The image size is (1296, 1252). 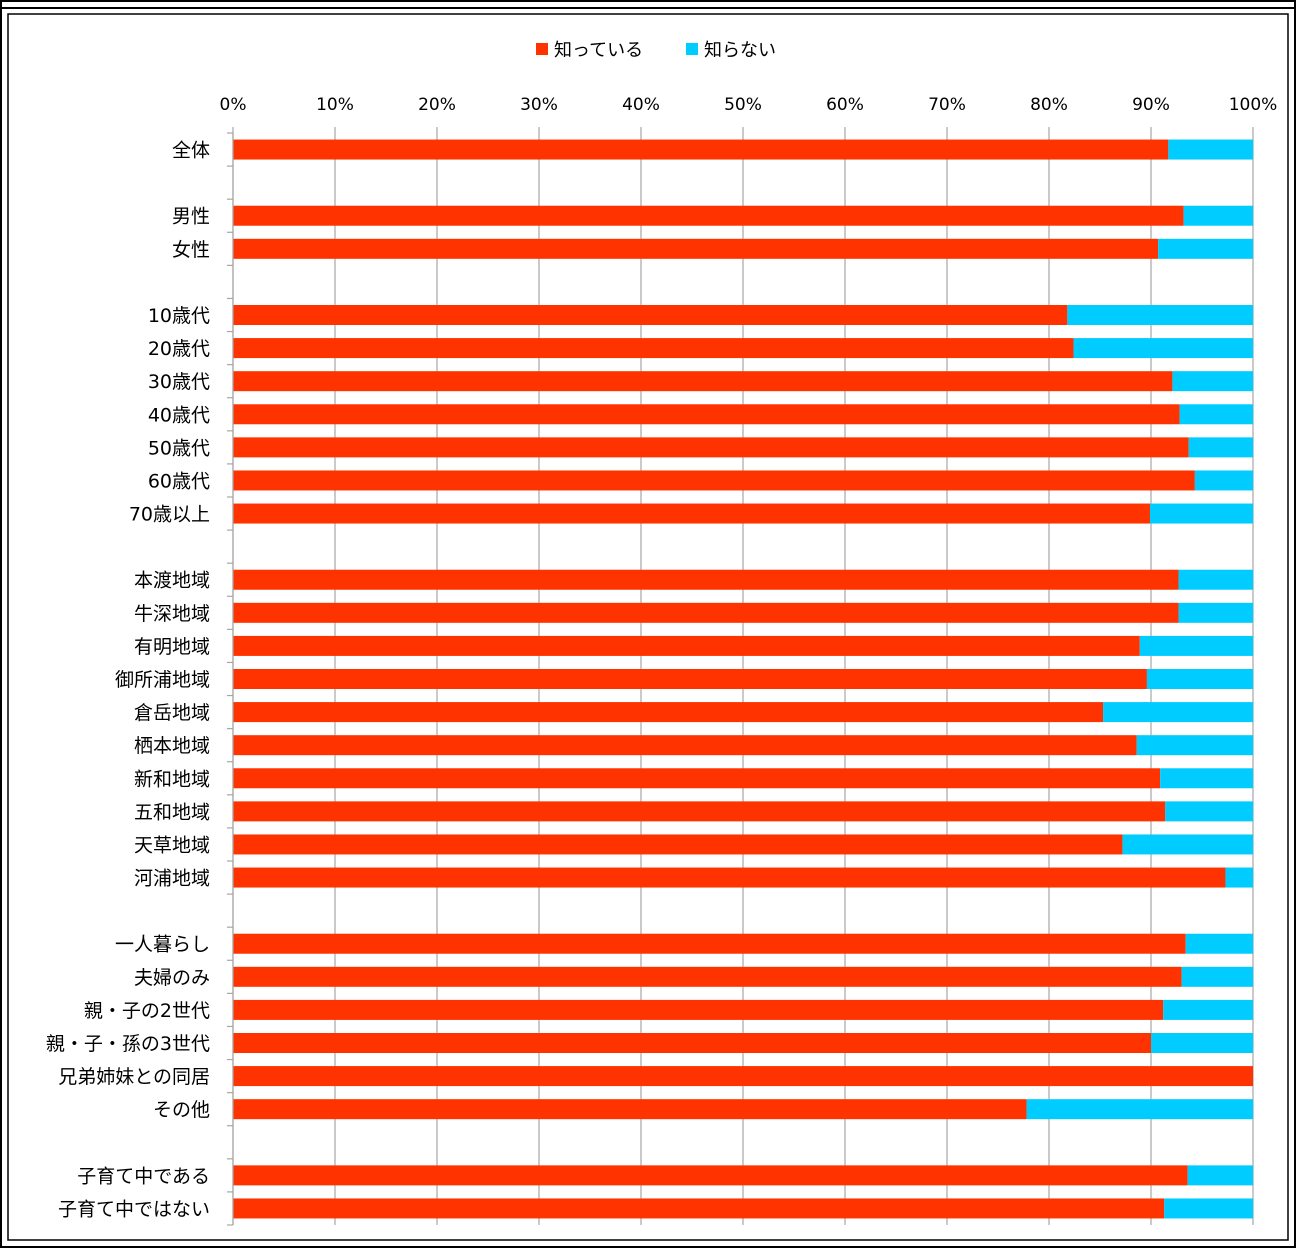 I want to click on x-tick-label: 100%, so click(x=1253, y=105).